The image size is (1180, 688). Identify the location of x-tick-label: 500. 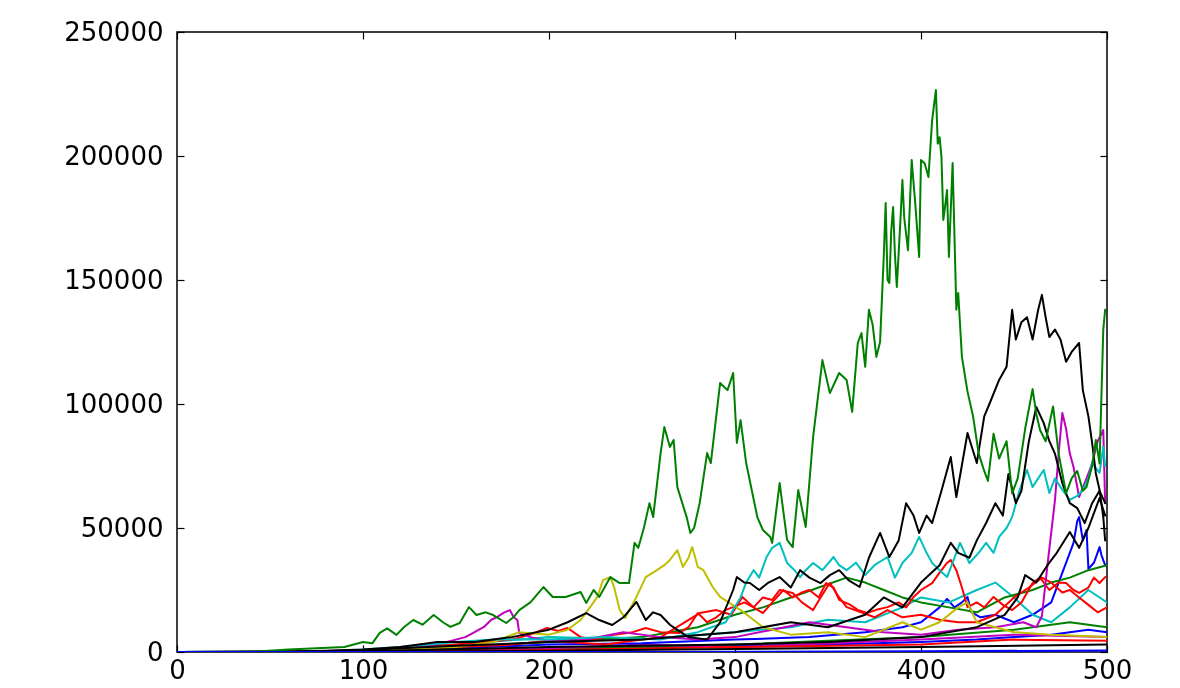
(1107, 669).